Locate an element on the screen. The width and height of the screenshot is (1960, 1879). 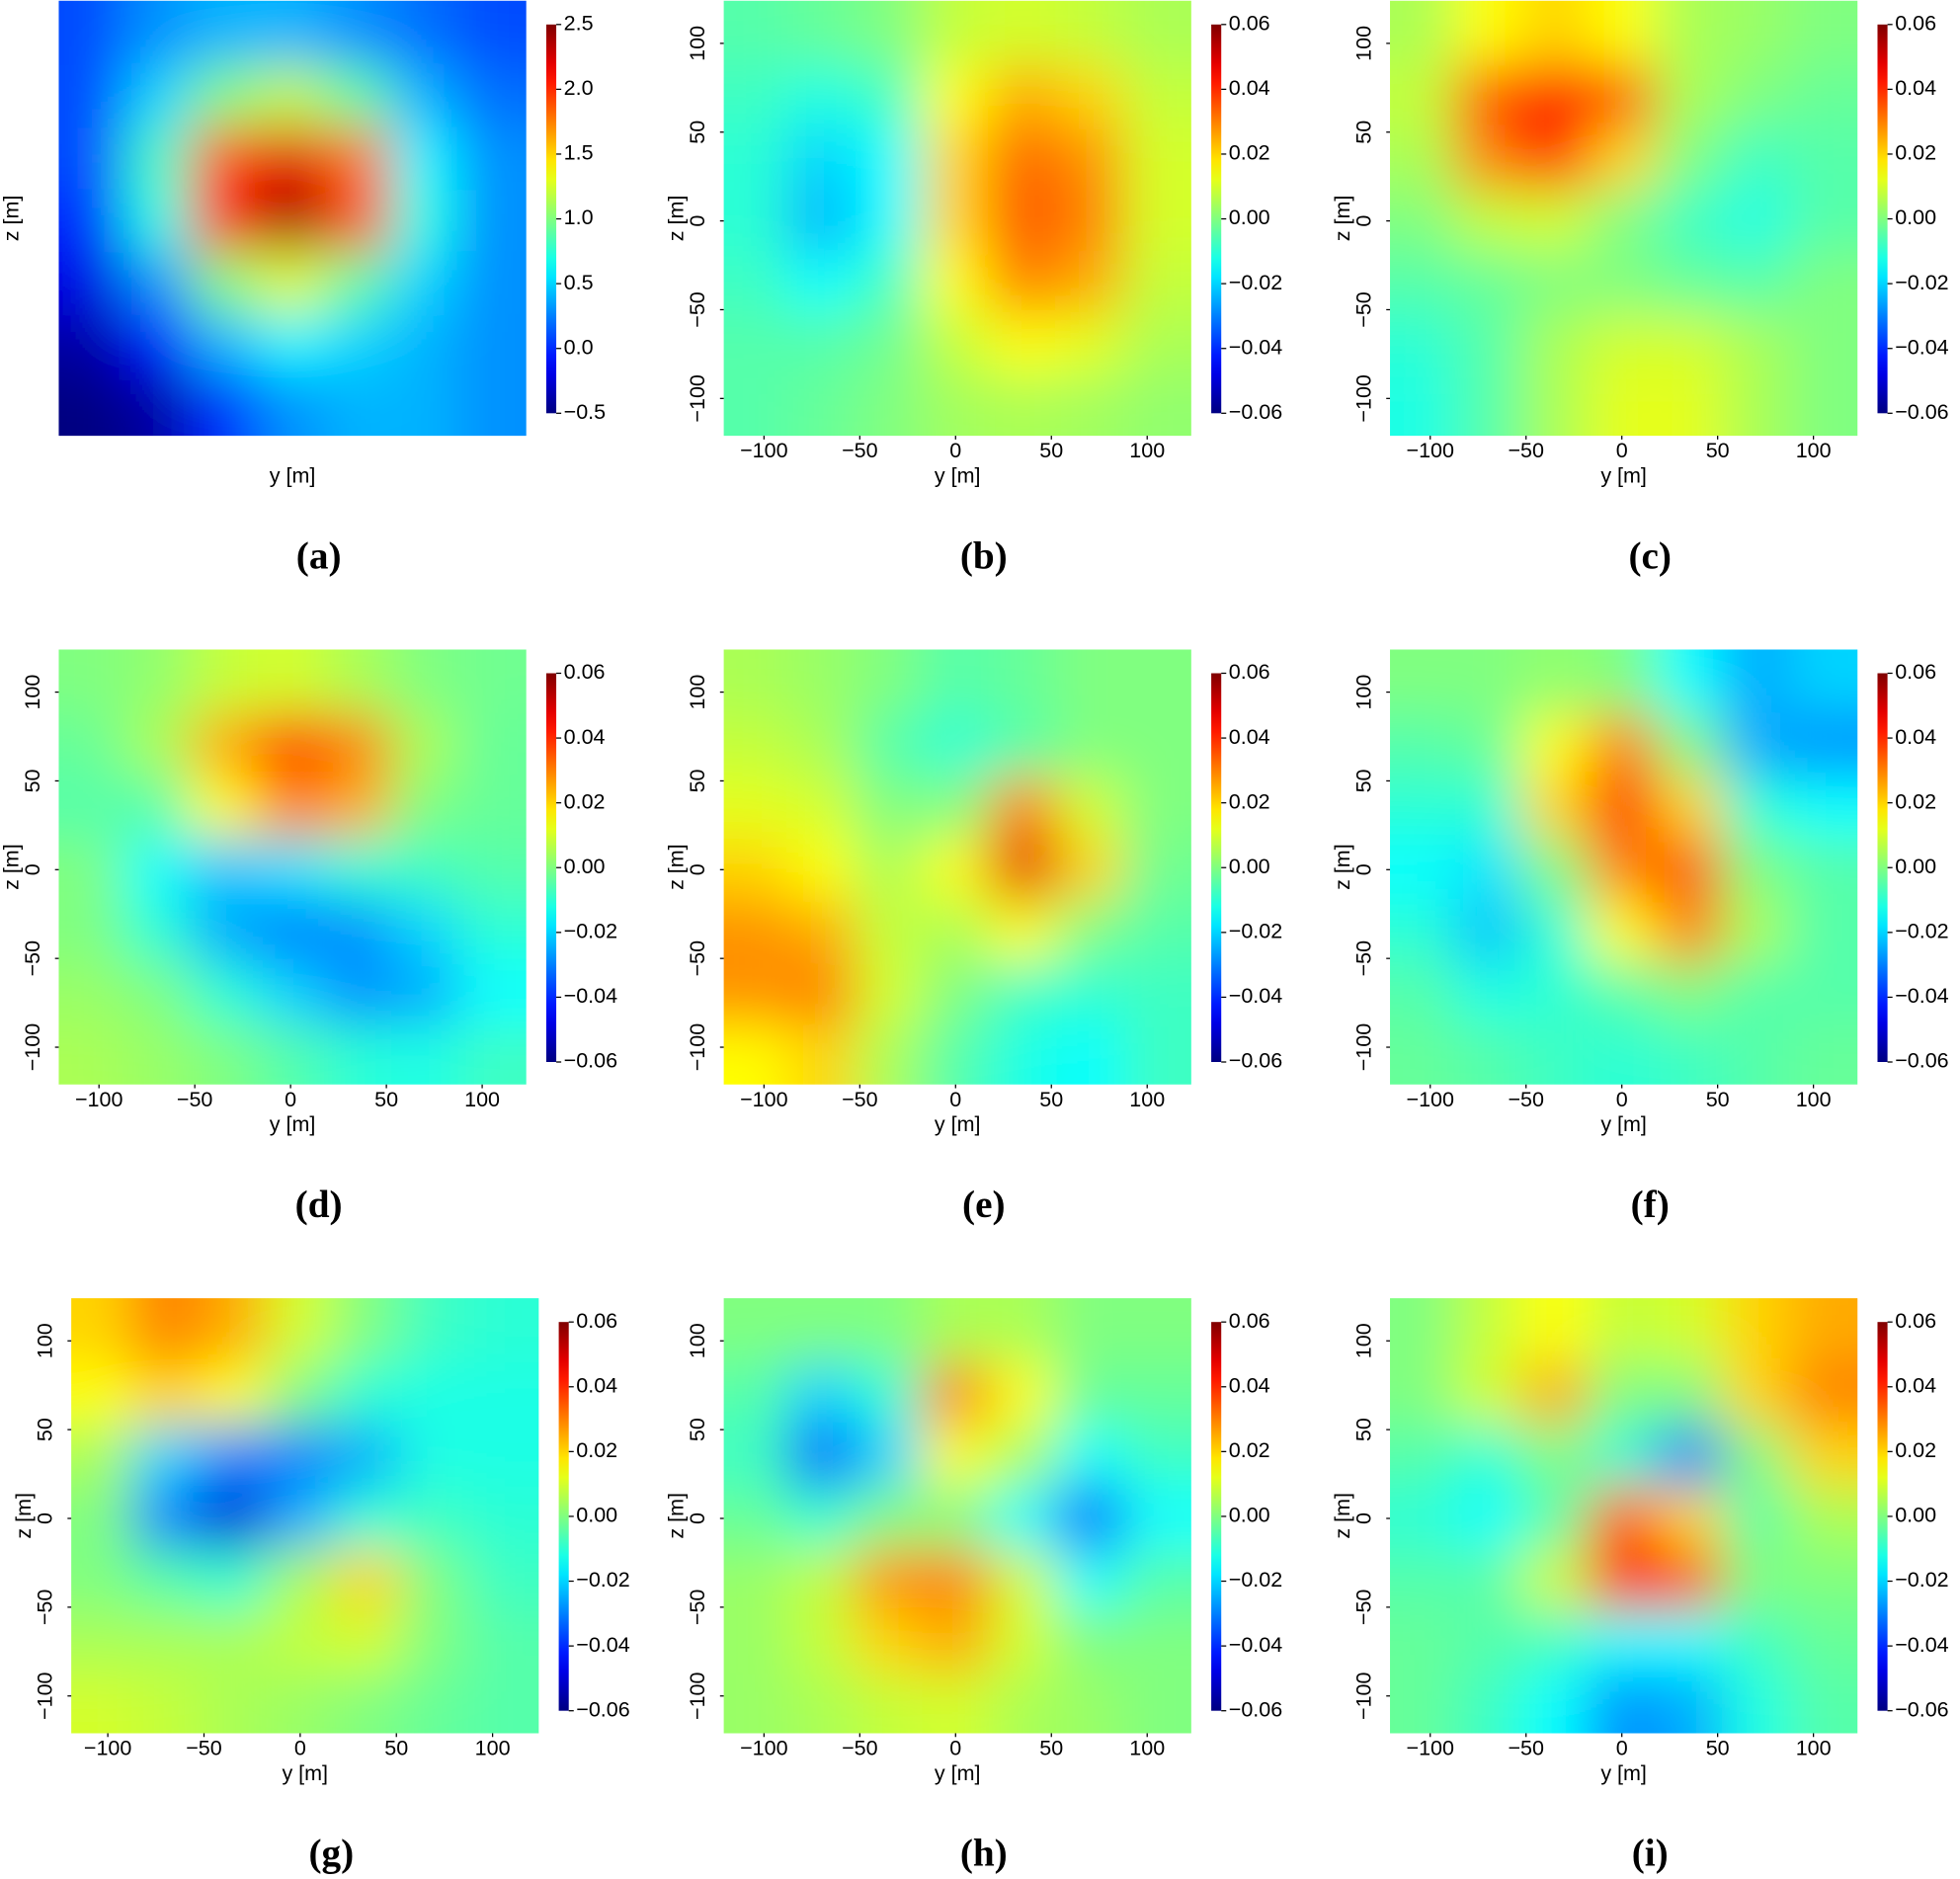
x-tick-label: 50 is located at coordinates (386, 1099).